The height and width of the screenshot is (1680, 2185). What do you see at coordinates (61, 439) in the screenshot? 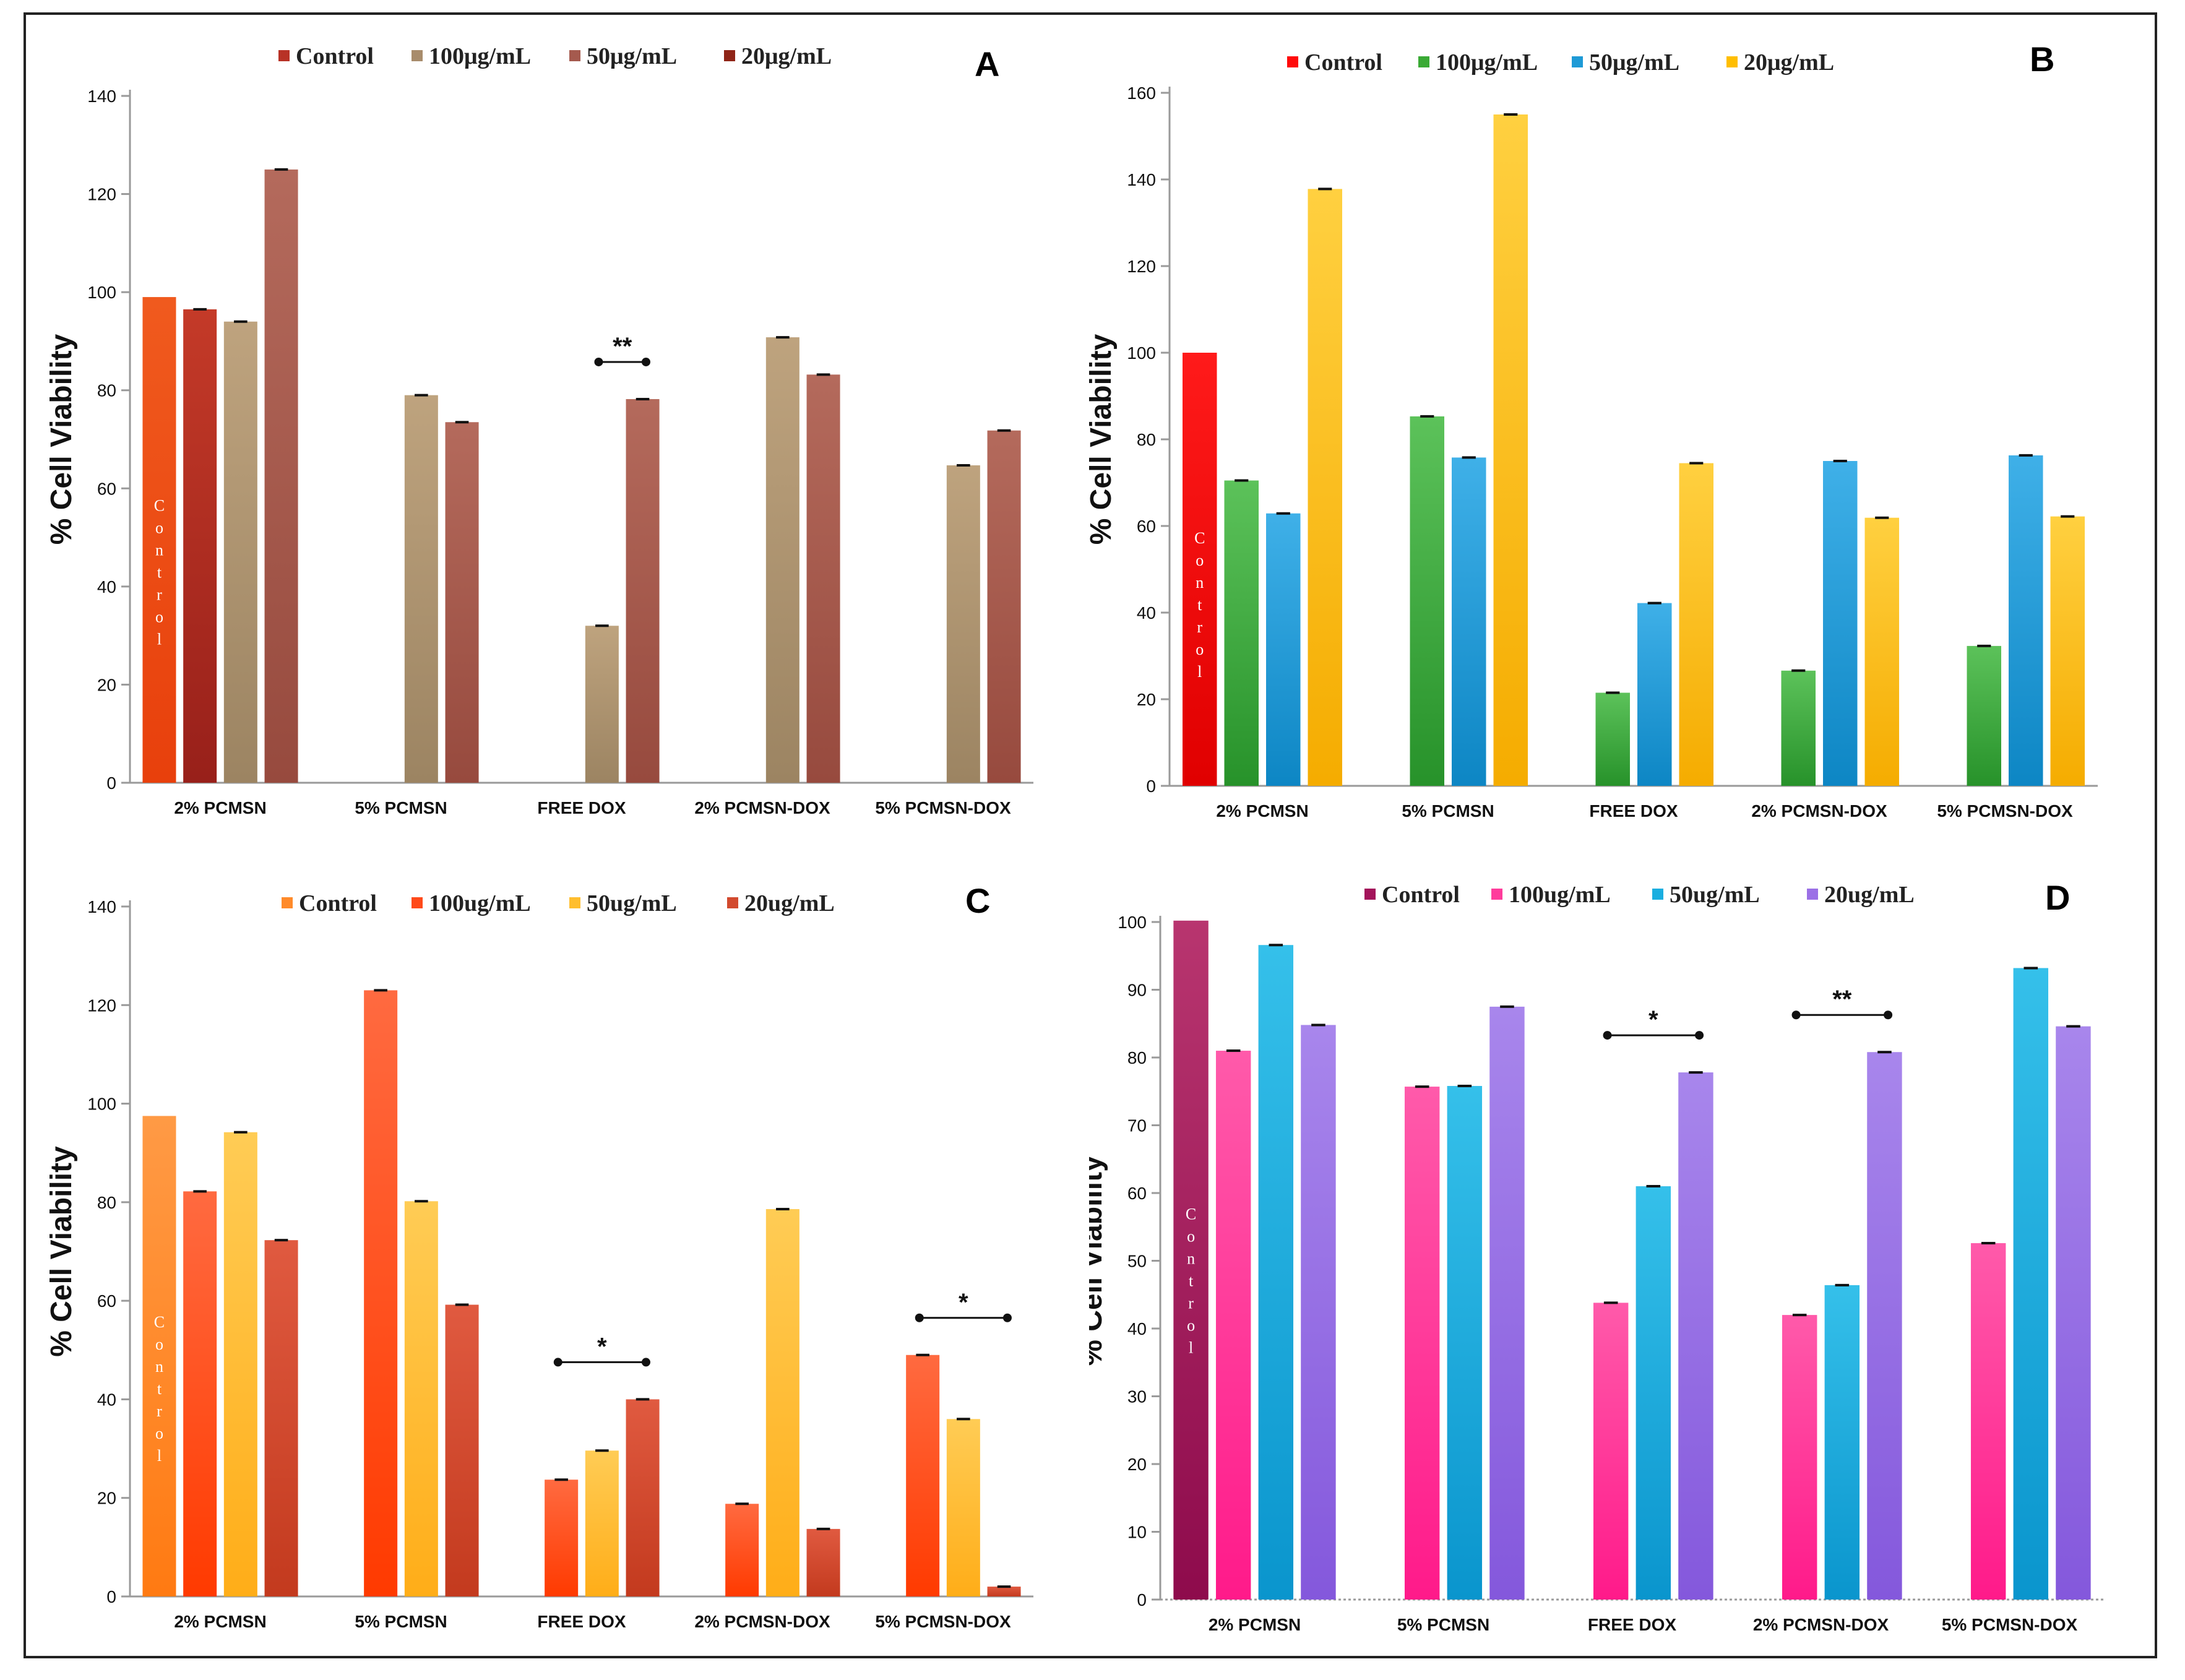
I see `y-axis-label-a: % Cell Viability` at bounding box center [61, 439].